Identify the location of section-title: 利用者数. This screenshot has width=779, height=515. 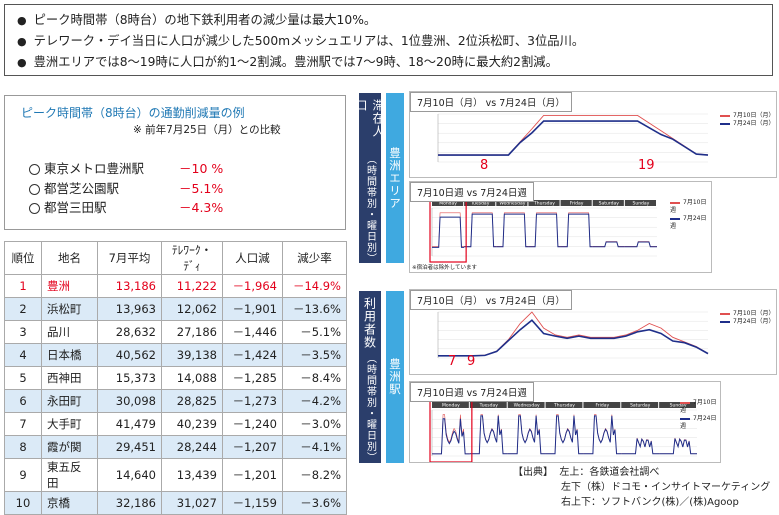
(369, 323).